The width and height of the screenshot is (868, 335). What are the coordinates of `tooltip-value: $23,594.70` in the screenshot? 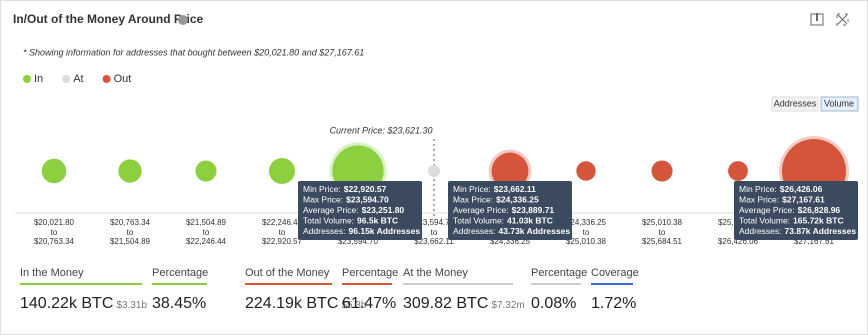 It's located at (367, 200).